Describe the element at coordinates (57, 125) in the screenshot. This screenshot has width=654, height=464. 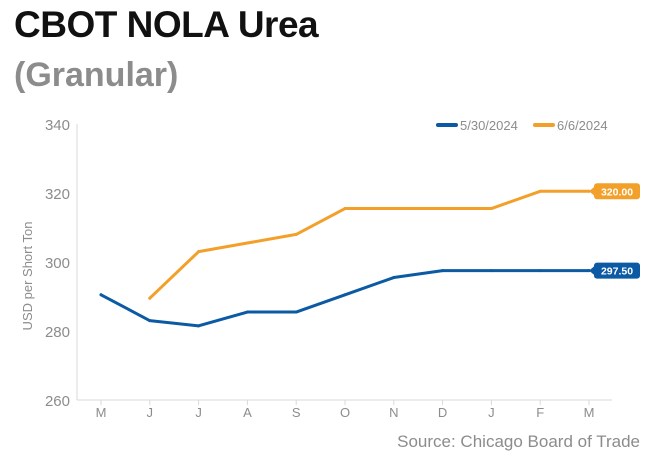
I see `y-tick-label: 340` at that location.